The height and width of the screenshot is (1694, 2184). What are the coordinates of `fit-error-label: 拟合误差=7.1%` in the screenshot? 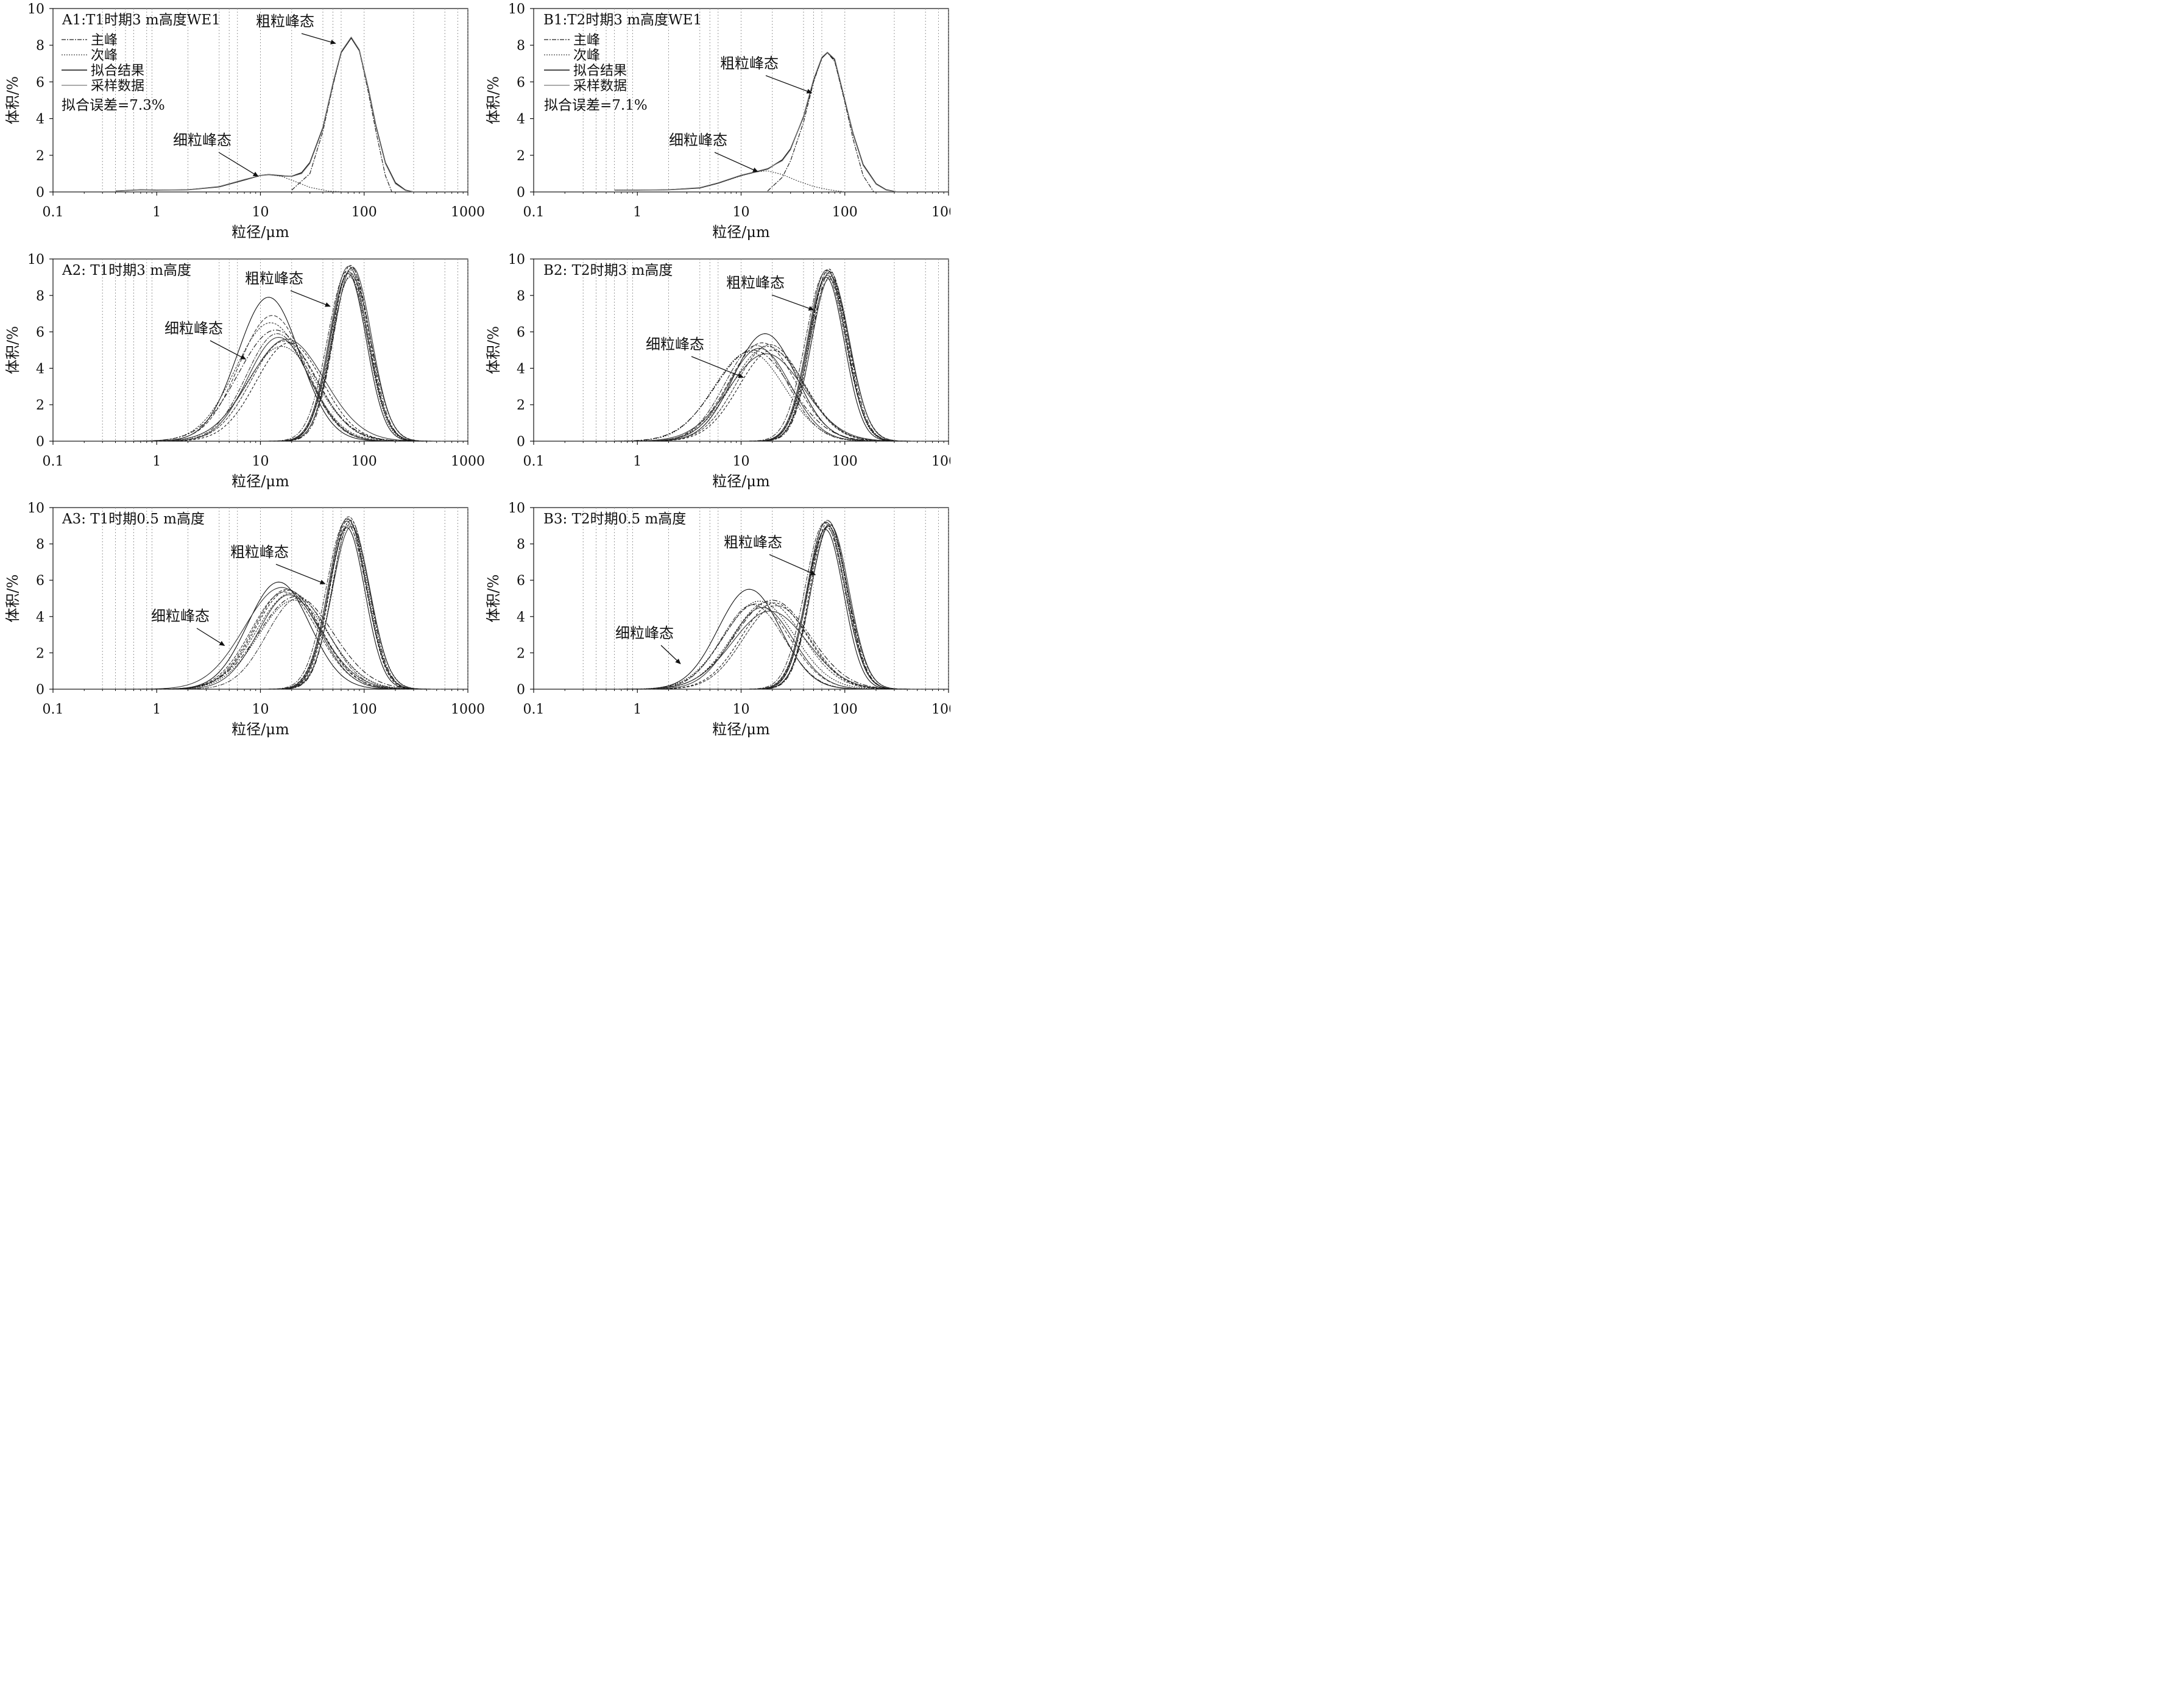 It's located at (596, 105).